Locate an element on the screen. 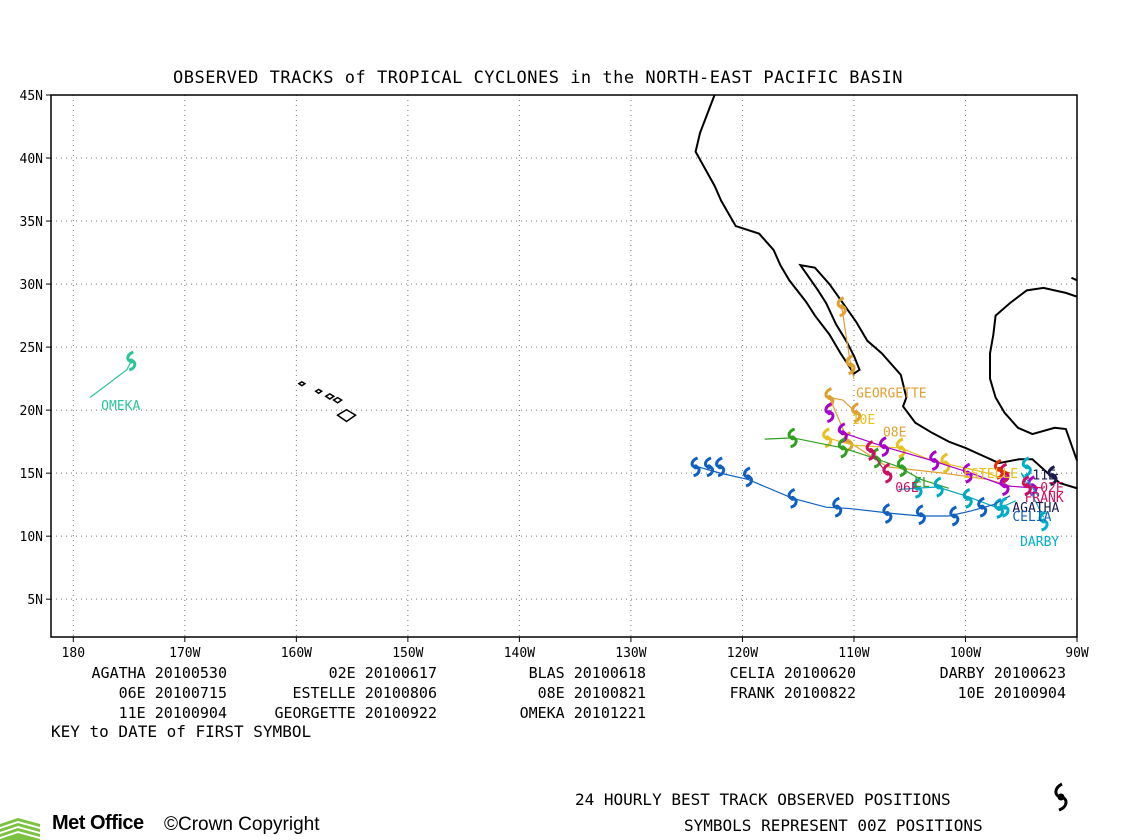  key-entry: ESTELLE 20100806 is located at coordinates (365, 693).